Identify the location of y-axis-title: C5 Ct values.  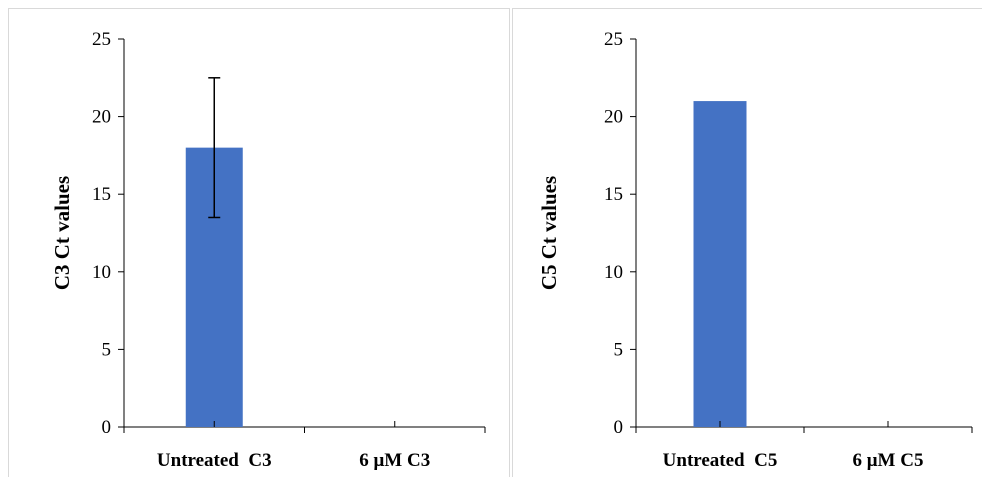
(549, 233).